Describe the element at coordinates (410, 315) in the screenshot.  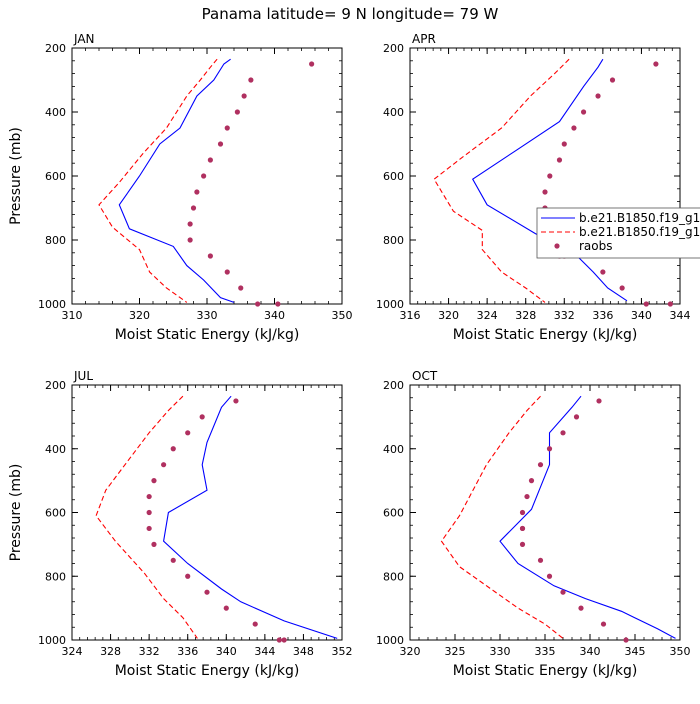
I see `x-tick-label: 316` at that location.